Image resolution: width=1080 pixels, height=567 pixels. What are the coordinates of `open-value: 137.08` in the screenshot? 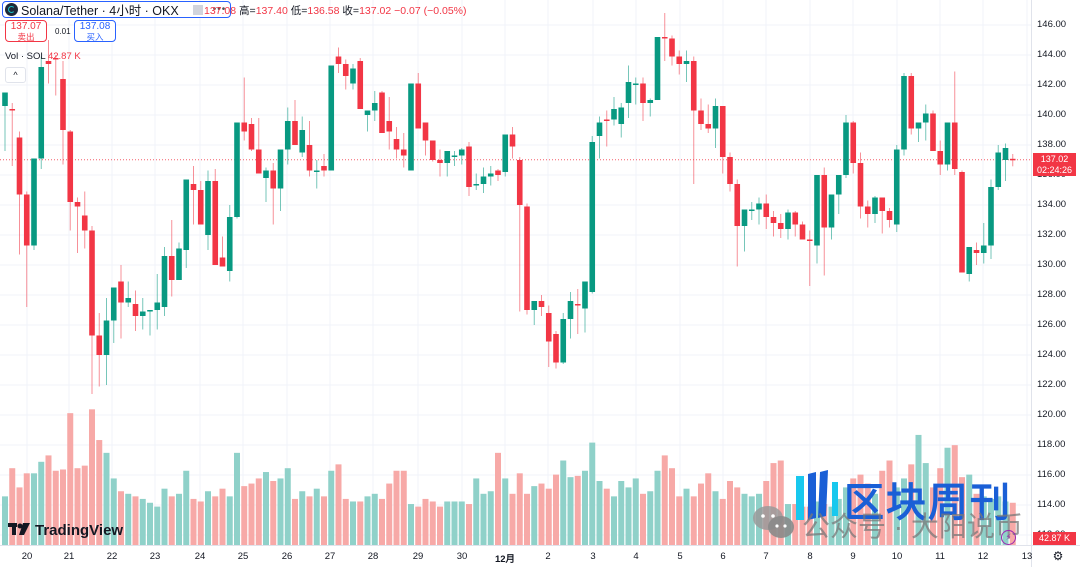 It's located at (220, 11).